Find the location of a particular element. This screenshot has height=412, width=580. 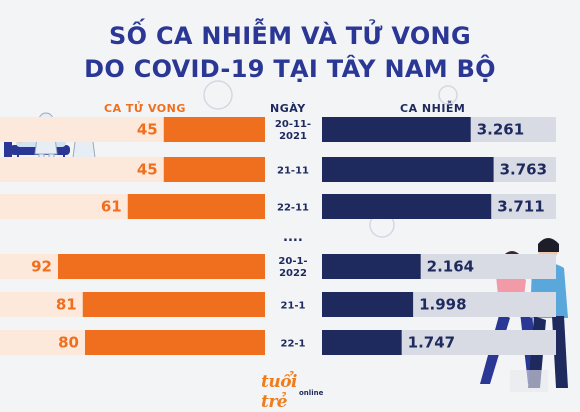

logo-sub-text: online is located at coordinates (311, 393).